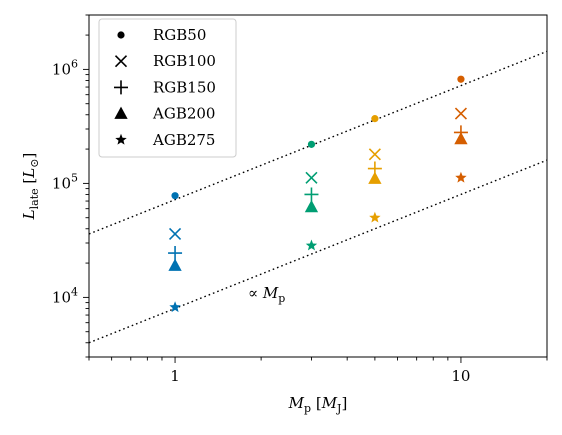 Image resolution: width=562 pixels, height=435 pixels. Describe the element at coordinates (184, 61) in the screenshot. I see `legend-label-rgb100: RGB100` at that location.